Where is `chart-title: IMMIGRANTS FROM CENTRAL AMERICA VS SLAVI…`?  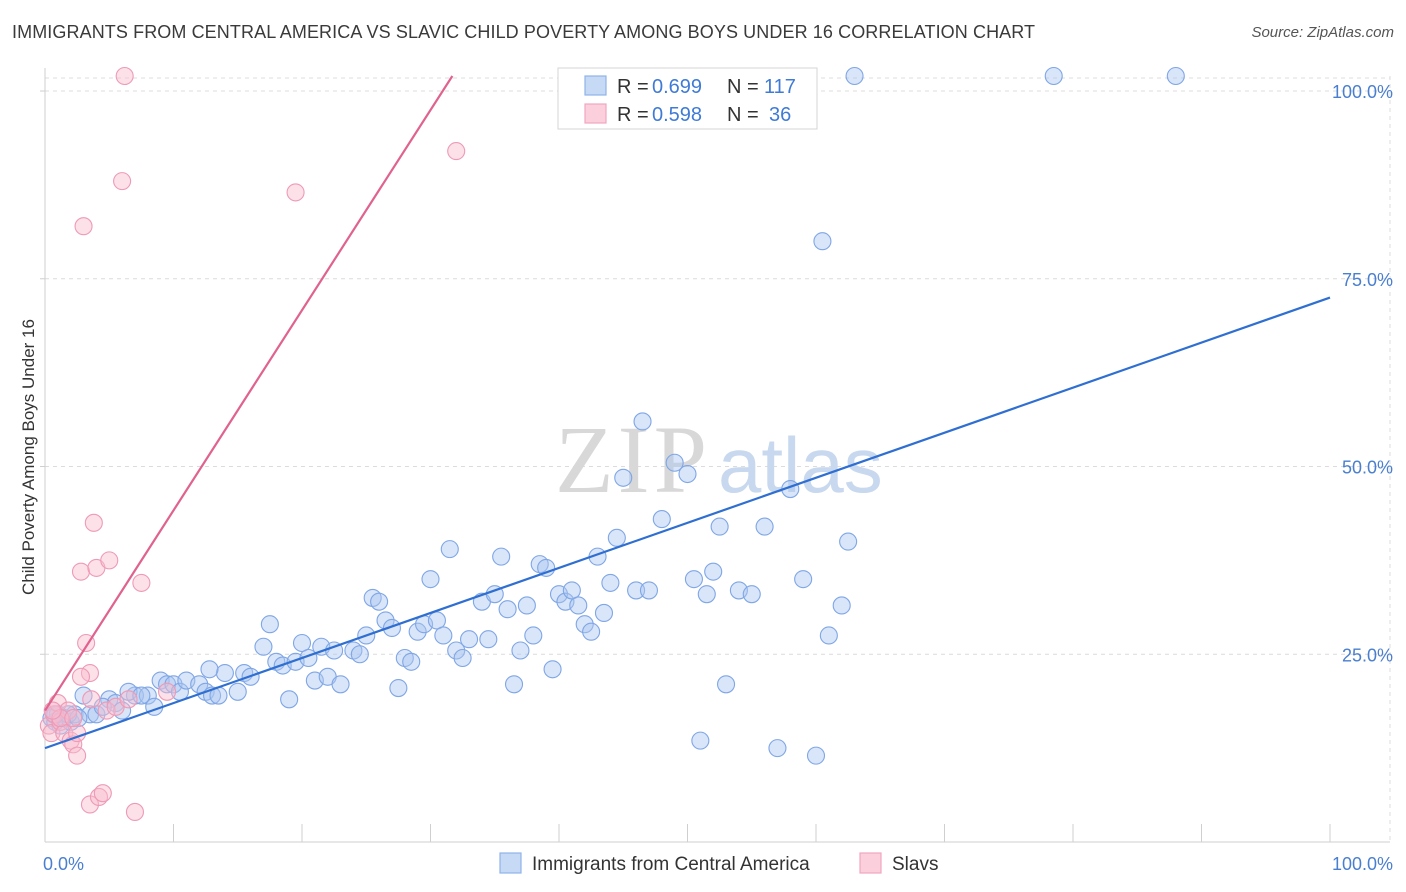 chart-title: IMMIGRANTS FROM CENTRAL AMERICA VS SLAVI… is located at coordinates (524, 32).